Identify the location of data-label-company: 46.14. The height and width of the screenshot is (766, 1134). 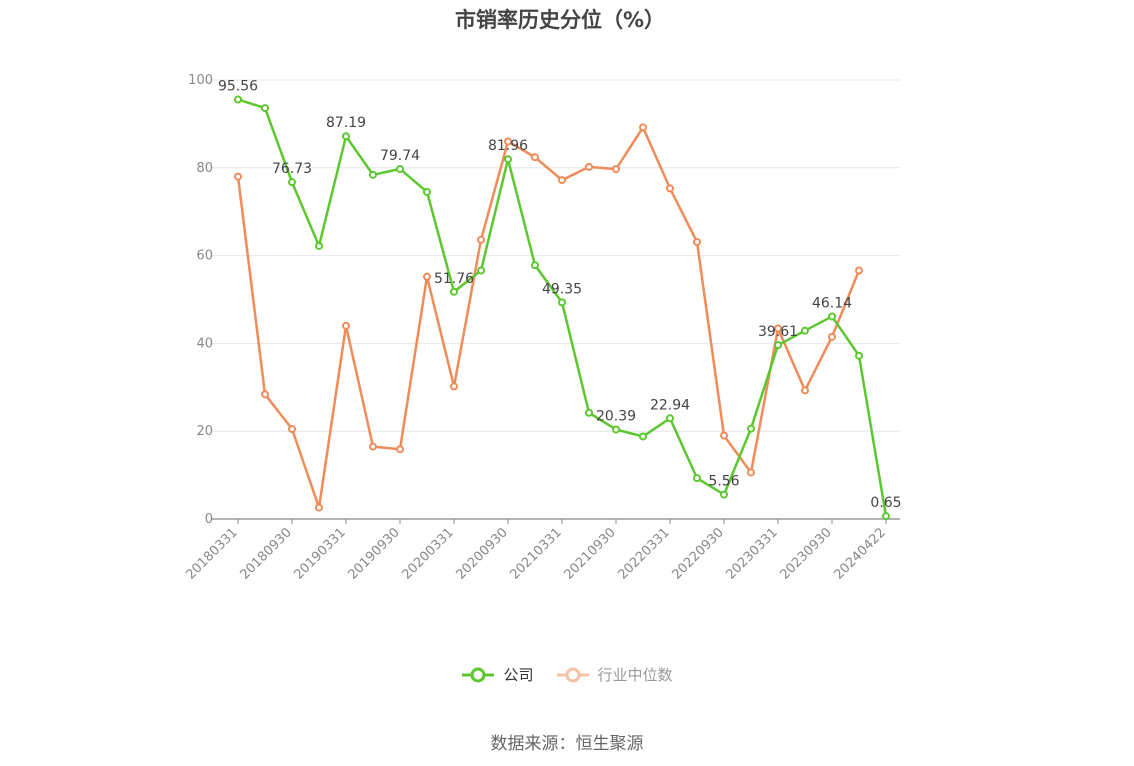
(832, 303).